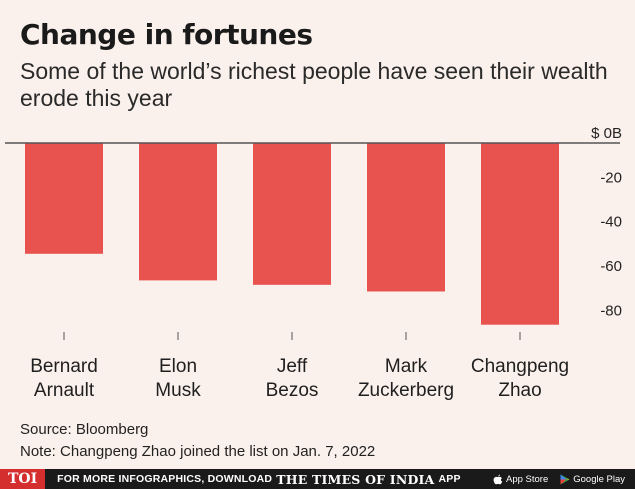 This screenshot has width=635, height=489. Describe the element at coordinates (166, 34) in the screenshot. I see `chart-title: Change in fortunes` at that location.